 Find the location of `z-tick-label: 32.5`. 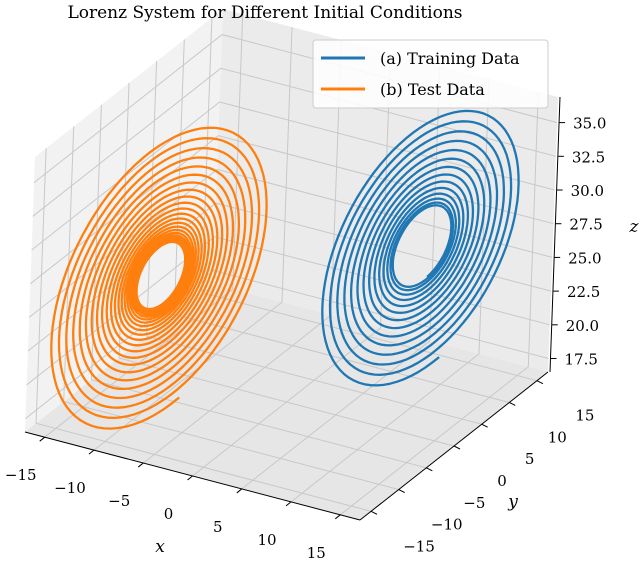

z-tick-label: 32.5 is located at coordinates (588, 157).